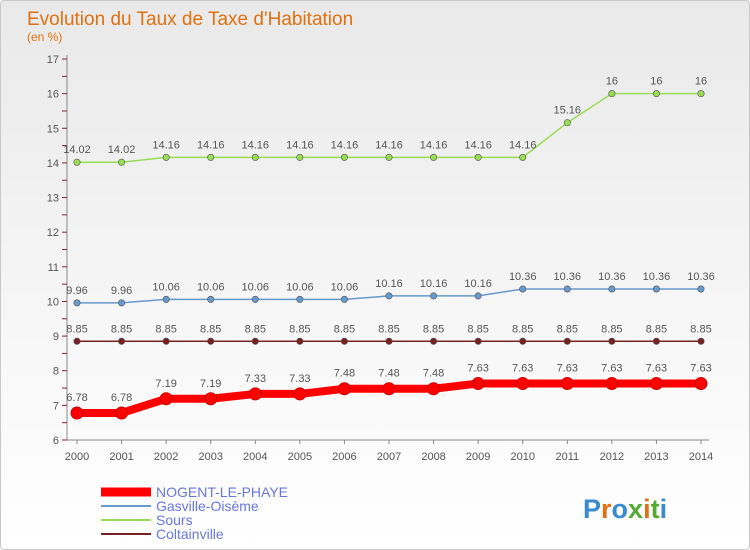 This screenshot has width=750, height=550. I want to click on x-tick-label: 2011, so click(567, 457).